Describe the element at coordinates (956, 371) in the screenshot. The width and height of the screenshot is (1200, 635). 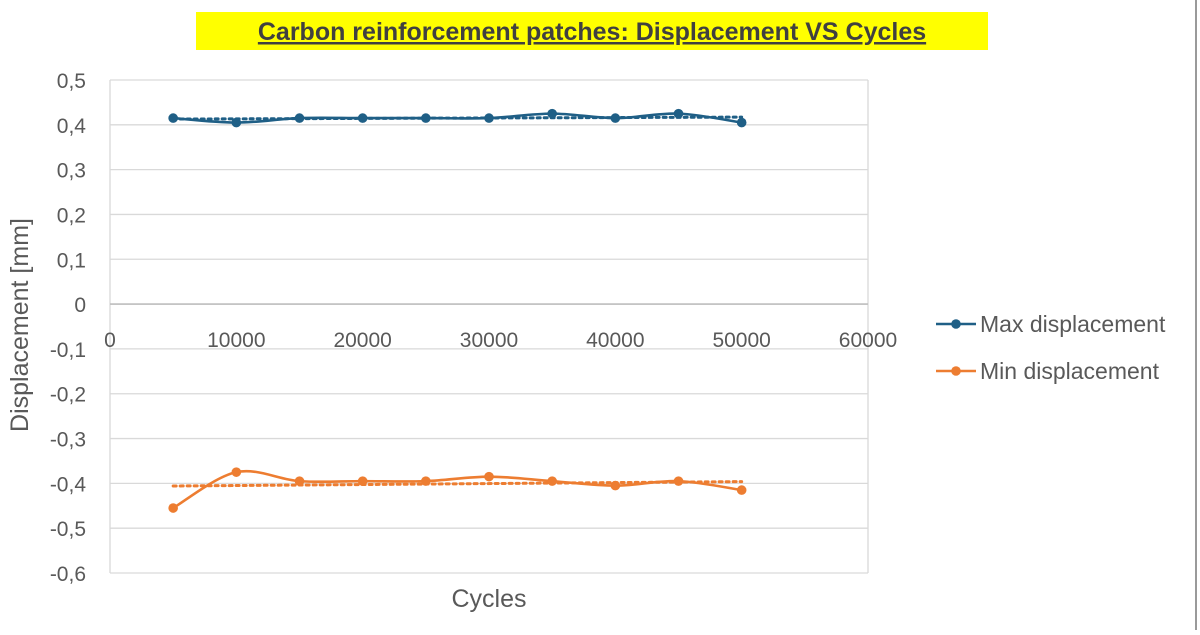
I see `legend-marker-min` at that location.